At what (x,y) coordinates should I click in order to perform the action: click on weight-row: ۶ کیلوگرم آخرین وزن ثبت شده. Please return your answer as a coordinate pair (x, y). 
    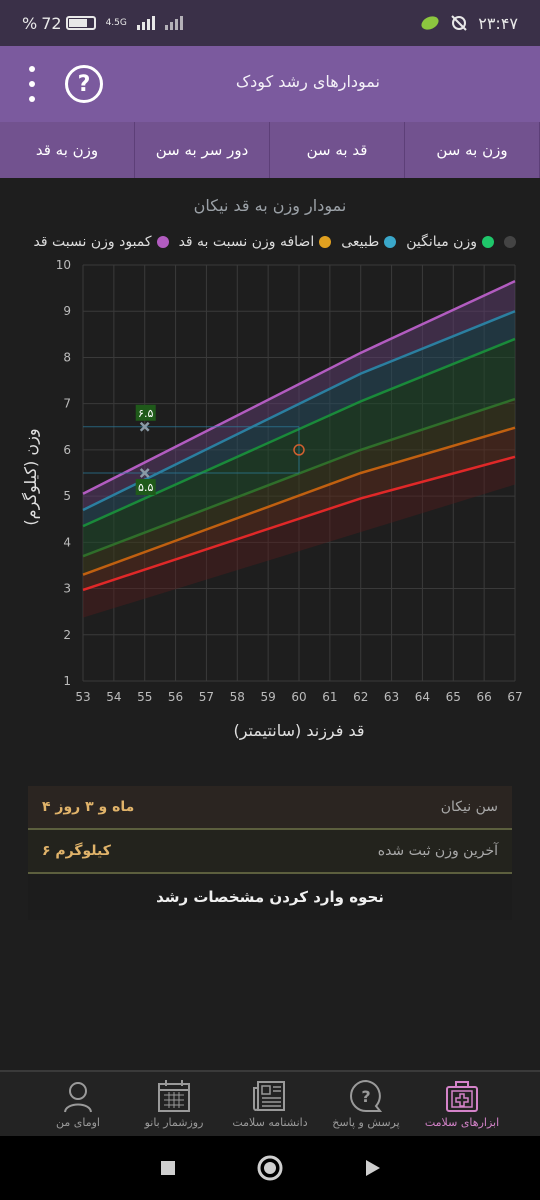
    Looking at the image, I should click on (270, 852).